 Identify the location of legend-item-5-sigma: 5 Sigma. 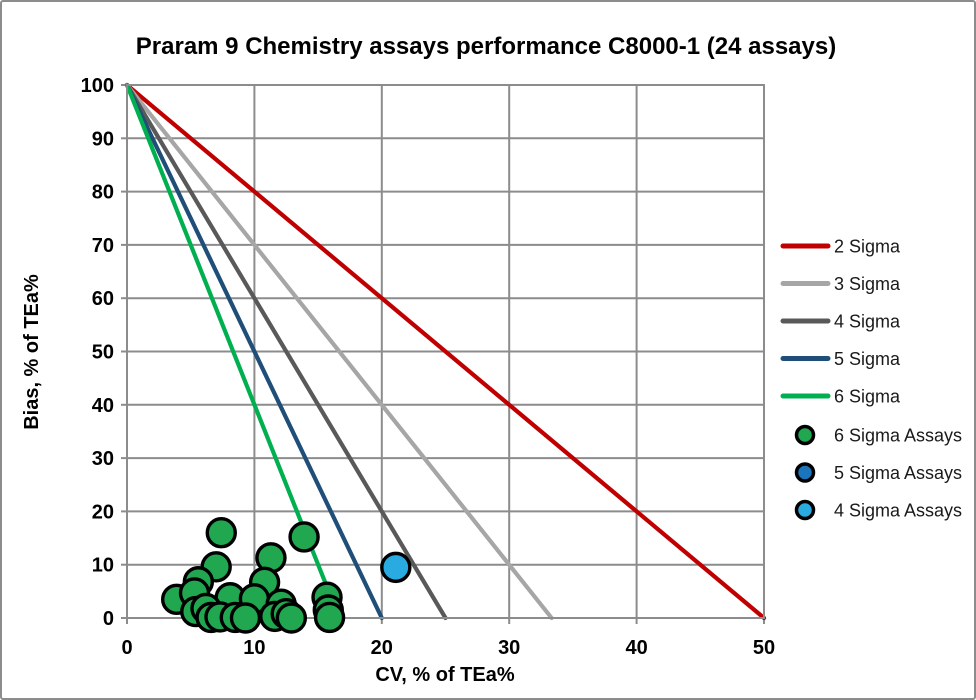
(840, 359).